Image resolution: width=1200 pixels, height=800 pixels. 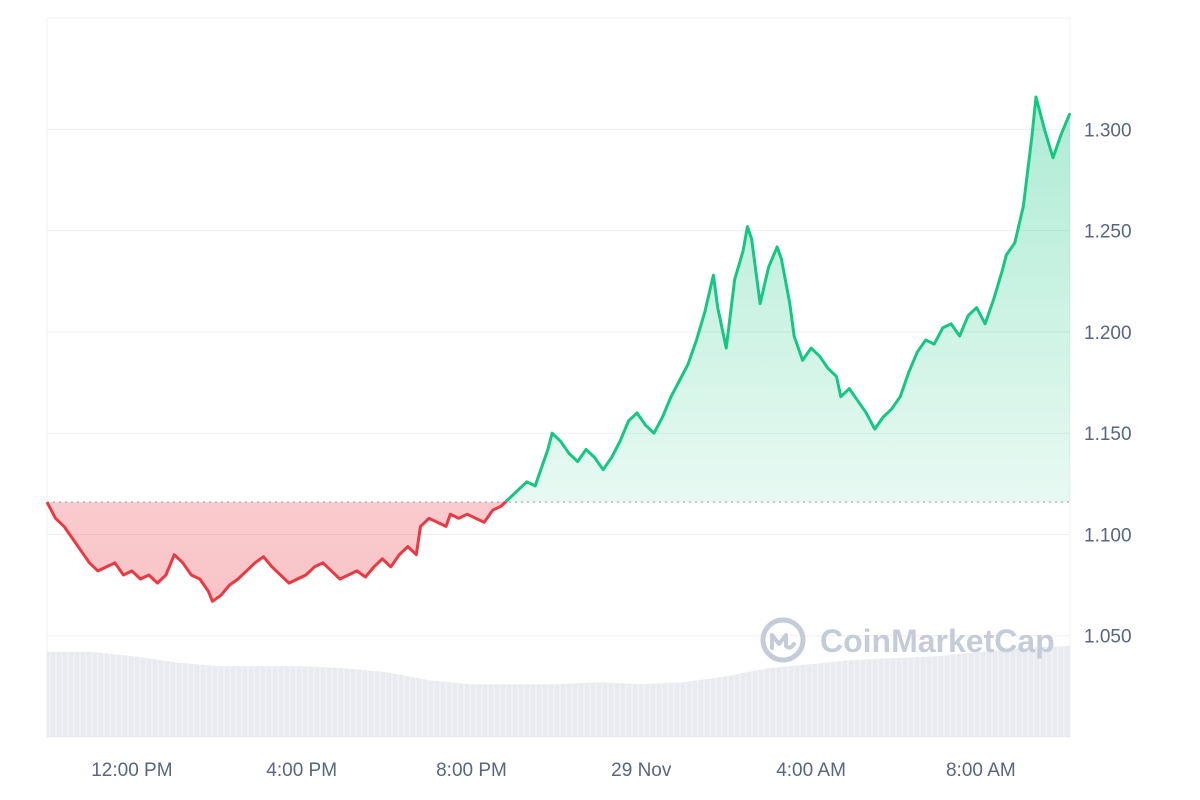 I want to click on x-tick-label: 8:00 AM, so click(x=981, y=770).